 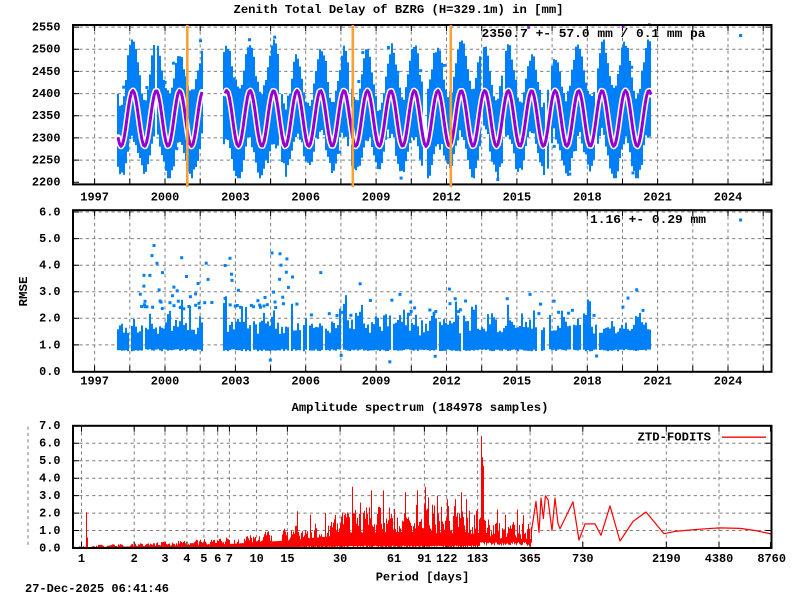 I want to click on svg-text:Amplitude spectrum (184978 sam: Amplitude spectrum (184978 samples), so click(x=420, y=408).